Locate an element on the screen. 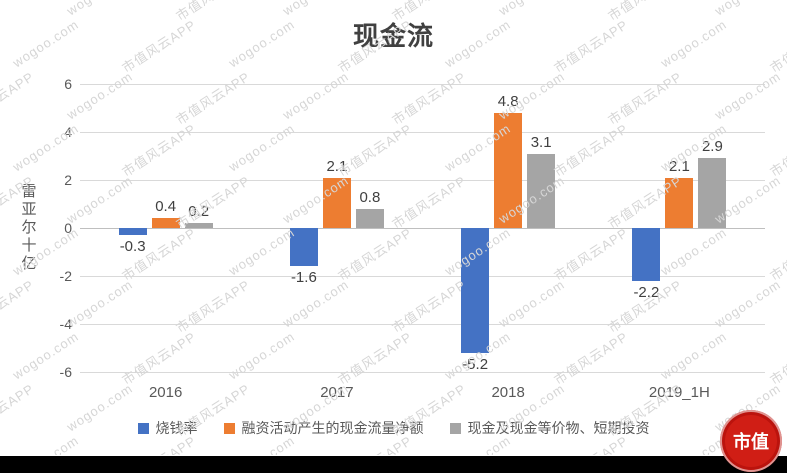 The height and width of the screenshot is (473, 787). bottom-bar is located at coordinates (393, 464).